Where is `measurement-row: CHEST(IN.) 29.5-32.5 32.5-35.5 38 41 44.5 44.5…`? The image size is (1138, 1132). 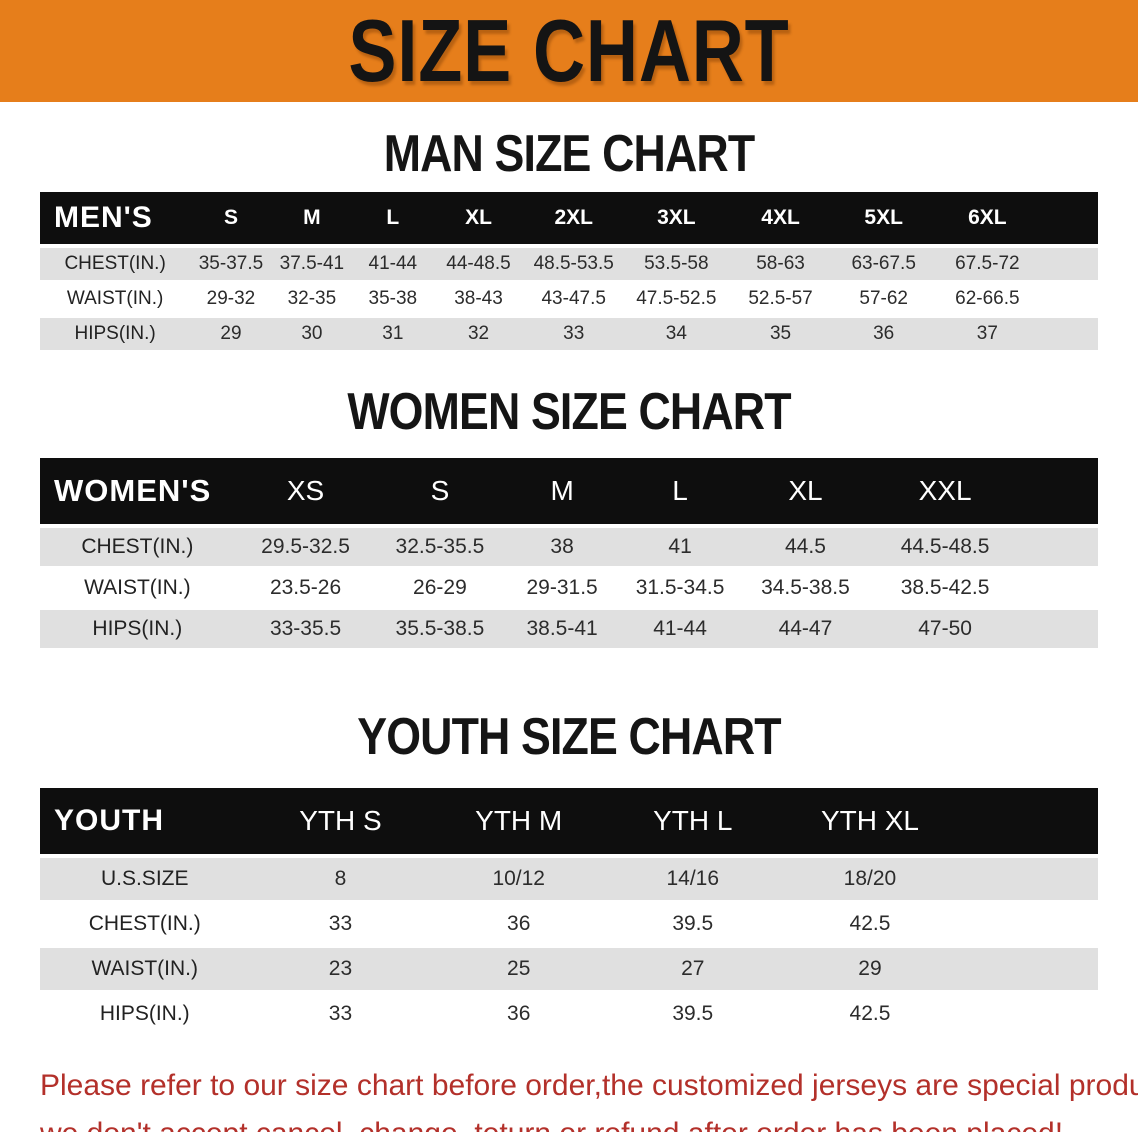
measurement-row: CHEST(IN.) 29.5-32.5 32.5-35.5 38 41 44.5 44.5… is located at coordinates (569, 547).